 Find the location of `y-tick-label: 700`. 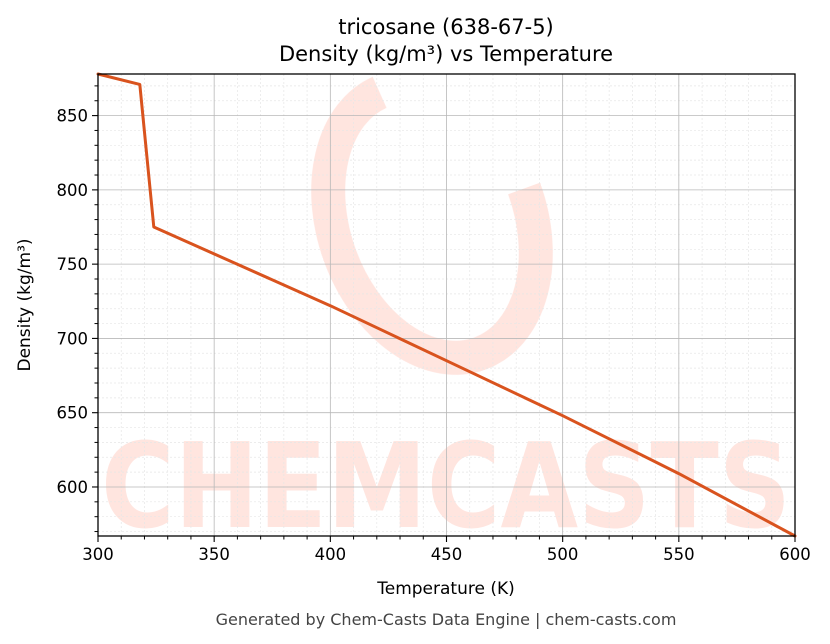

y-tick-label: 700 is located at coordinates (73, 338).